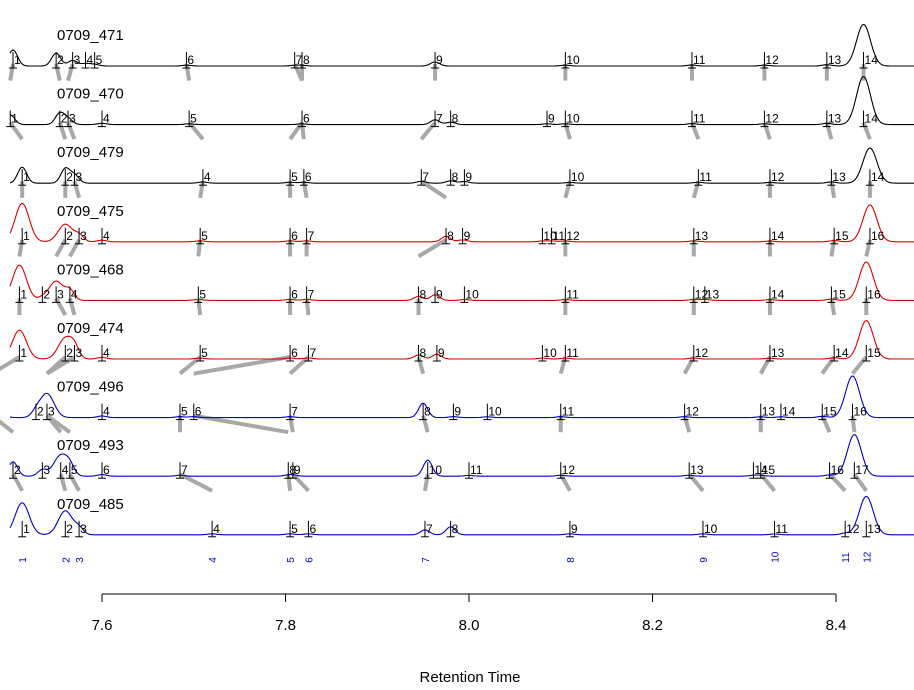 This screenshot has width=914, height=690. What do you see at coordinates (102, 625) in the screenshot?
I see `x-tick-label: 7.6` at bounding box center [102, 625].